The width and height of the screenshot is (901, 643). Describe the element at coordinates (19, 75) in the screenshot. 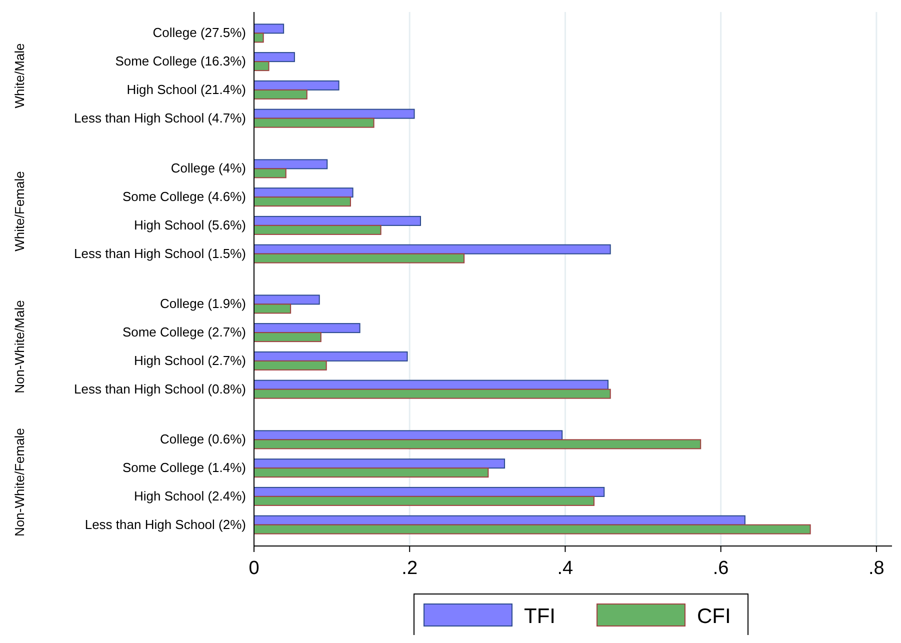

I see `text: White/Male` at that location.